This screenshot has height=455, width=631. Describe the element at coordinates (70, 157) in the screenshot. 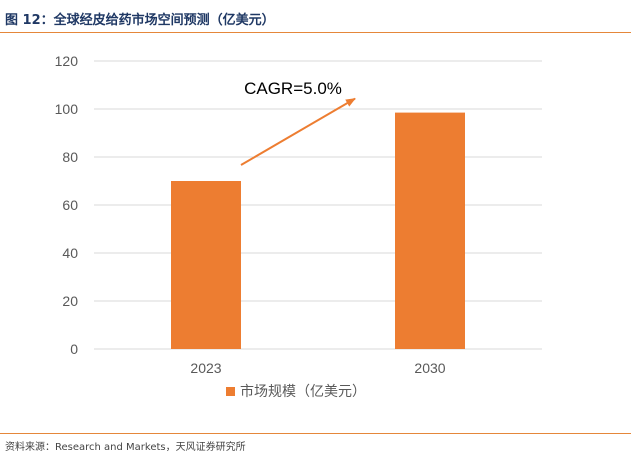

I see `y-tick-label: 80` at that location.